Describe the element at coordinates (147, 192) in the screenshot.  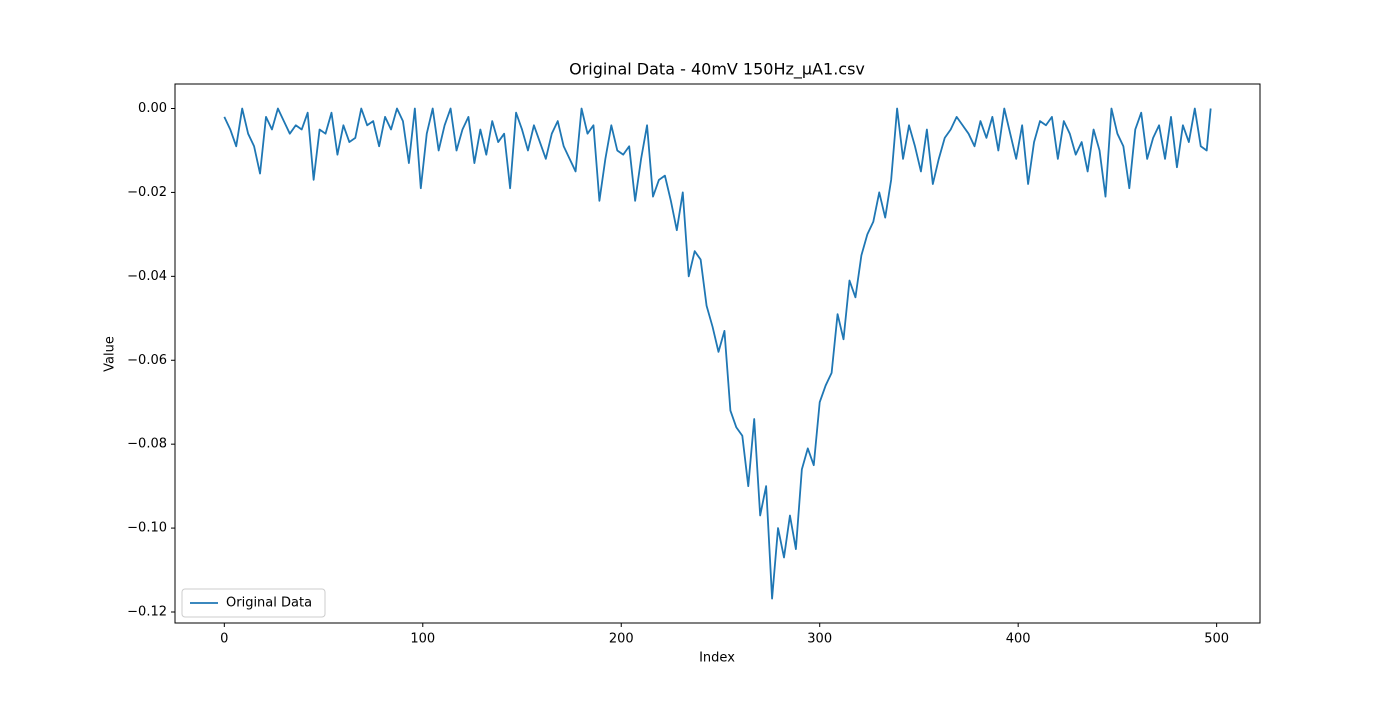
I see `y-tick-label: −0.02` at that location.